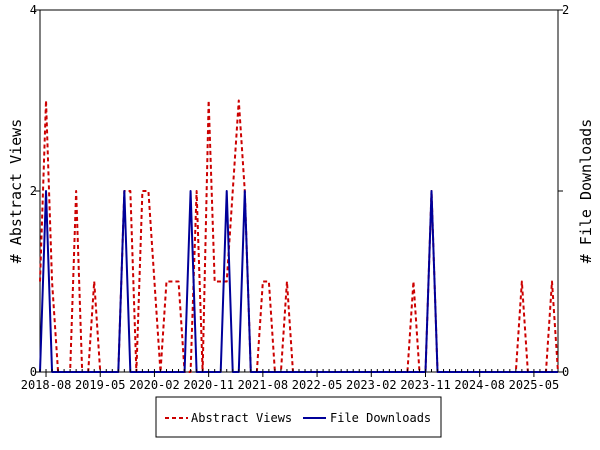 The width and height of the screenshot is (600, 450). I want to click on x-tick-label: 2023-02, so click(371, 385).